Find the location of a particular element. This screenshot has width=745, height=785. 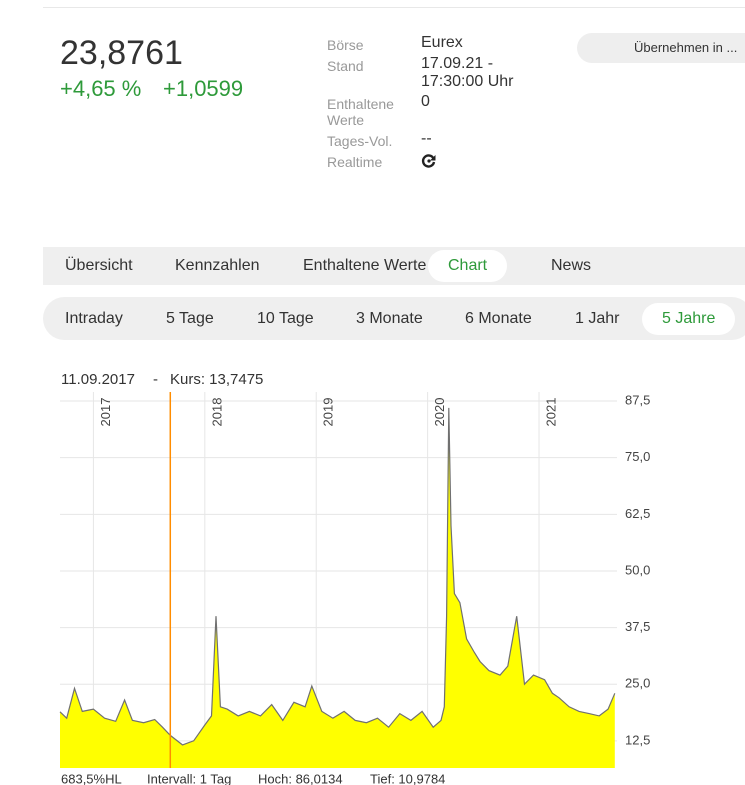

period-tab: Intraday is located at coordinates (94, 318).